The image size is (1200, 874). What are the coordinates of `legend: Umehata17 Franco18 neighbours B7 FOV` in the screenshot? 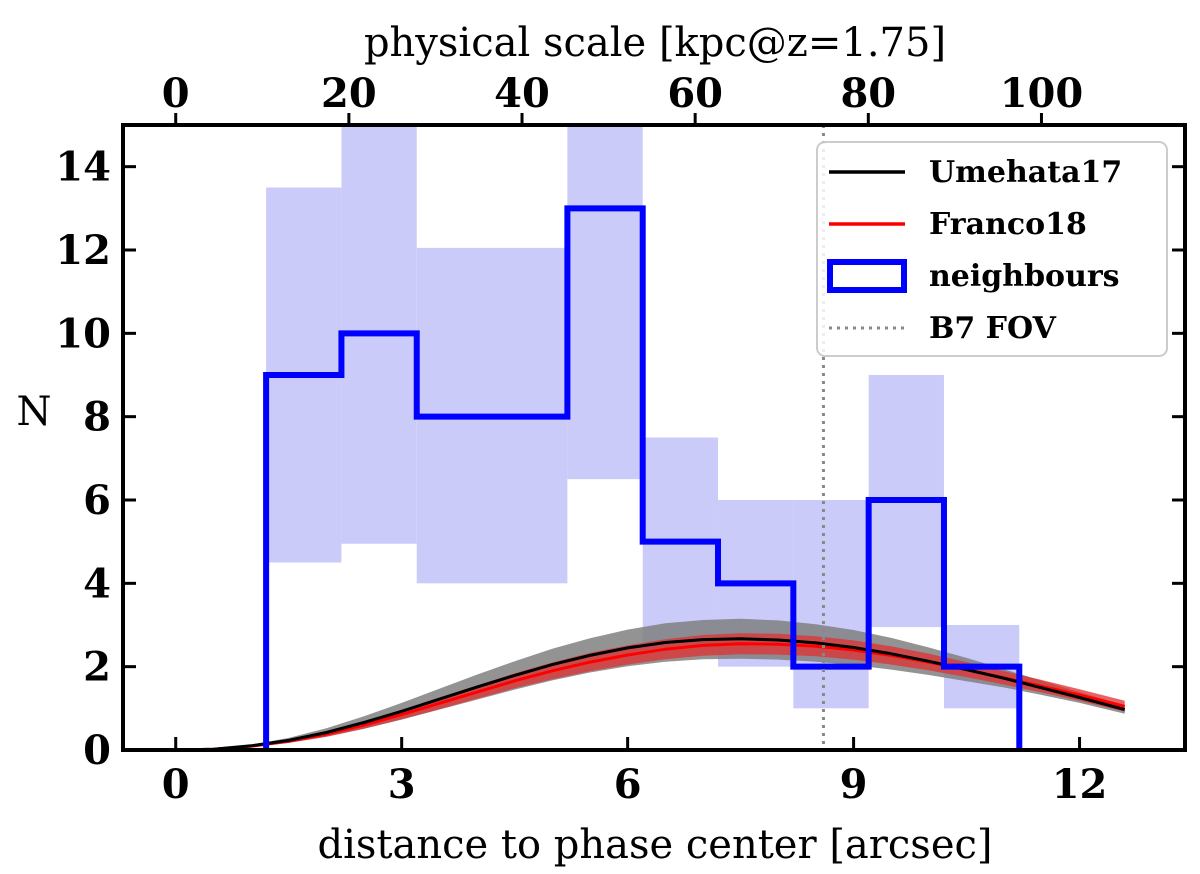 It's located at (992, 249).